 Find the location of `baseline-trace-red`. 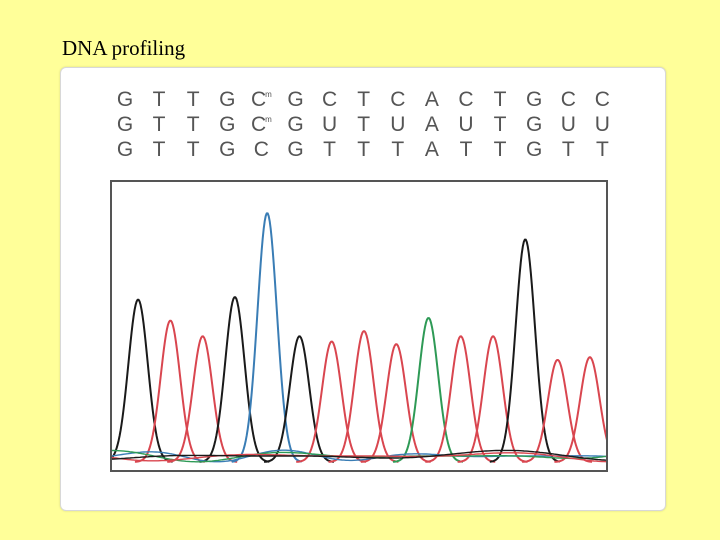

baseline-trace-red is located at coordinates (359, 457).